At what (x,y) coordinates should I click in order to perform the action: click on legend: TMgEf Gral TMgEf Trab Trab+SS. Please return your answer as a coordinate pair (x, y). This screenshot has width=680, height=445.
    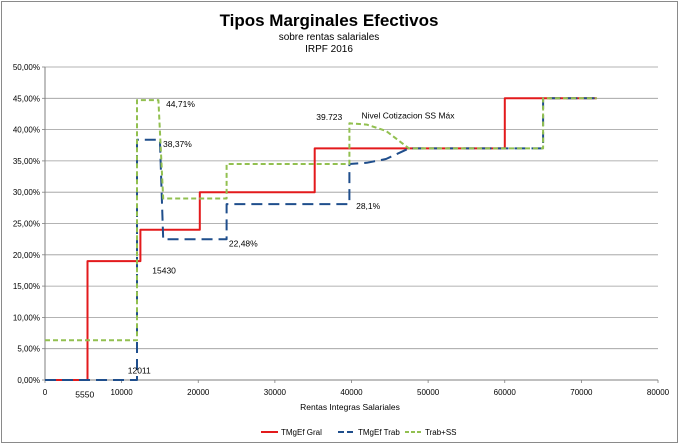
    Looking at the image, I should click on (359, 432).